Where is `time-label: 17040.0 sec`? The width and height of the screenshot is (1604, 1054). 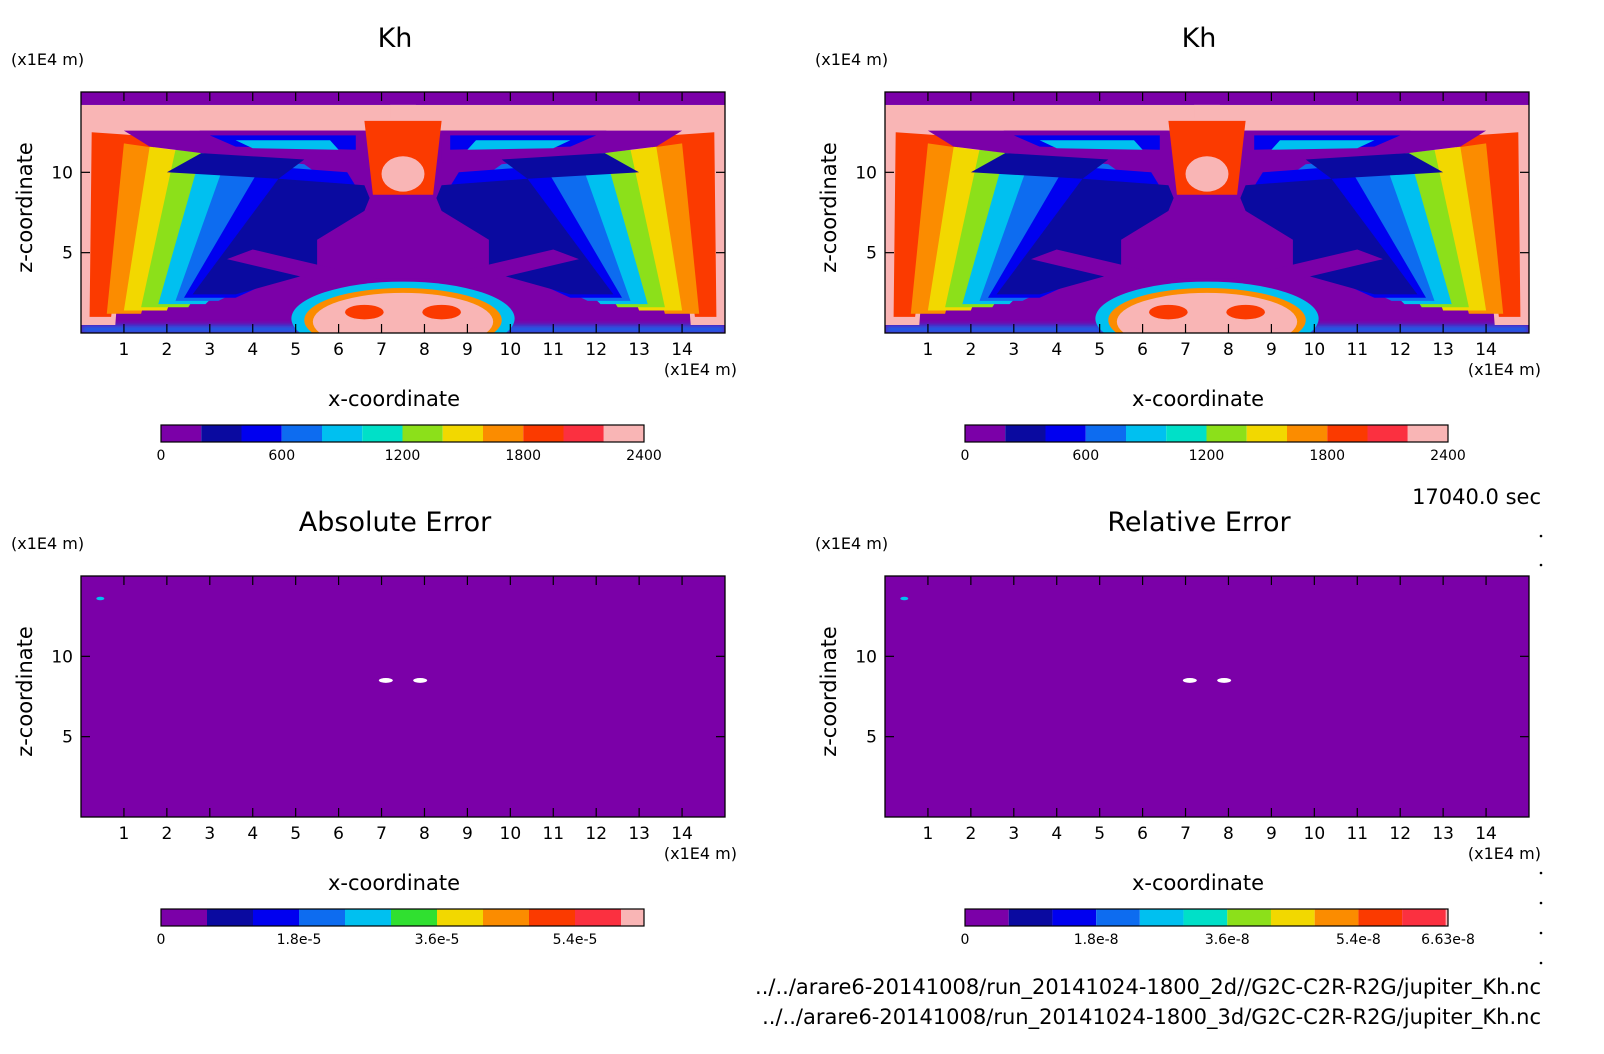 time-label: 17040.0 sec is located at coordinates (1476, 497).